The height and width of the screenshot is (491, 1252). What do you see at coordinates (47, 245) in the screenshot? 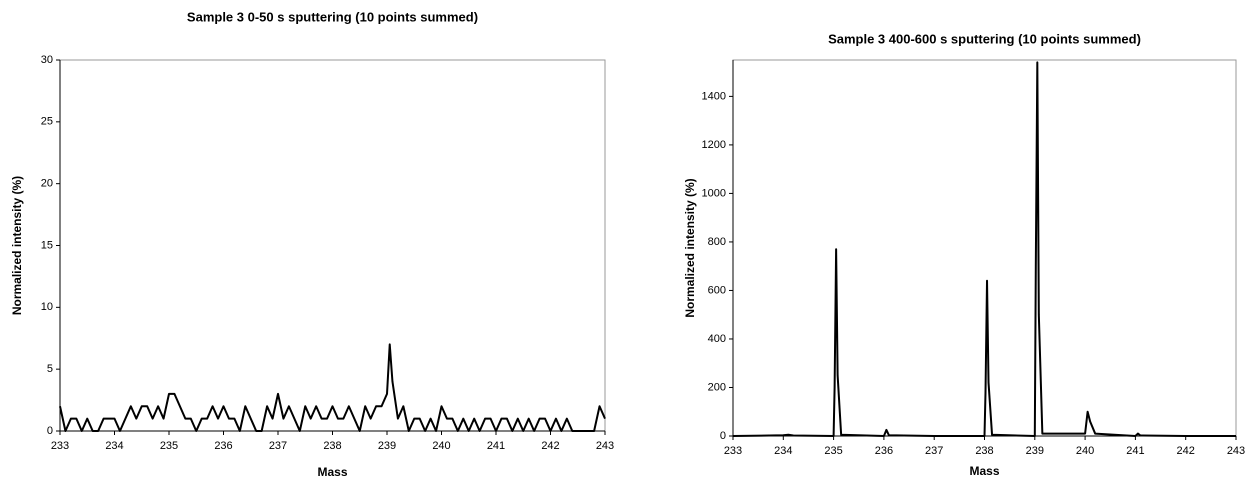
I see `y-tick-label: 15` at bounding box center [47, 245].